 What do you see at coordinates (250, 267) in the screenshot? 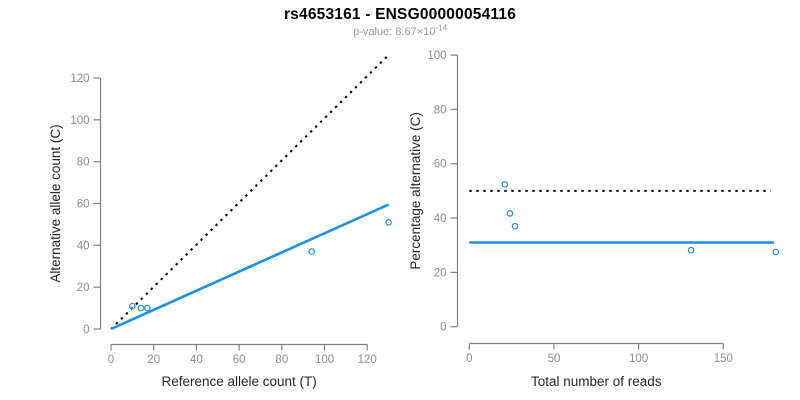
I see `fit-line` at bounding box center [250, 267].